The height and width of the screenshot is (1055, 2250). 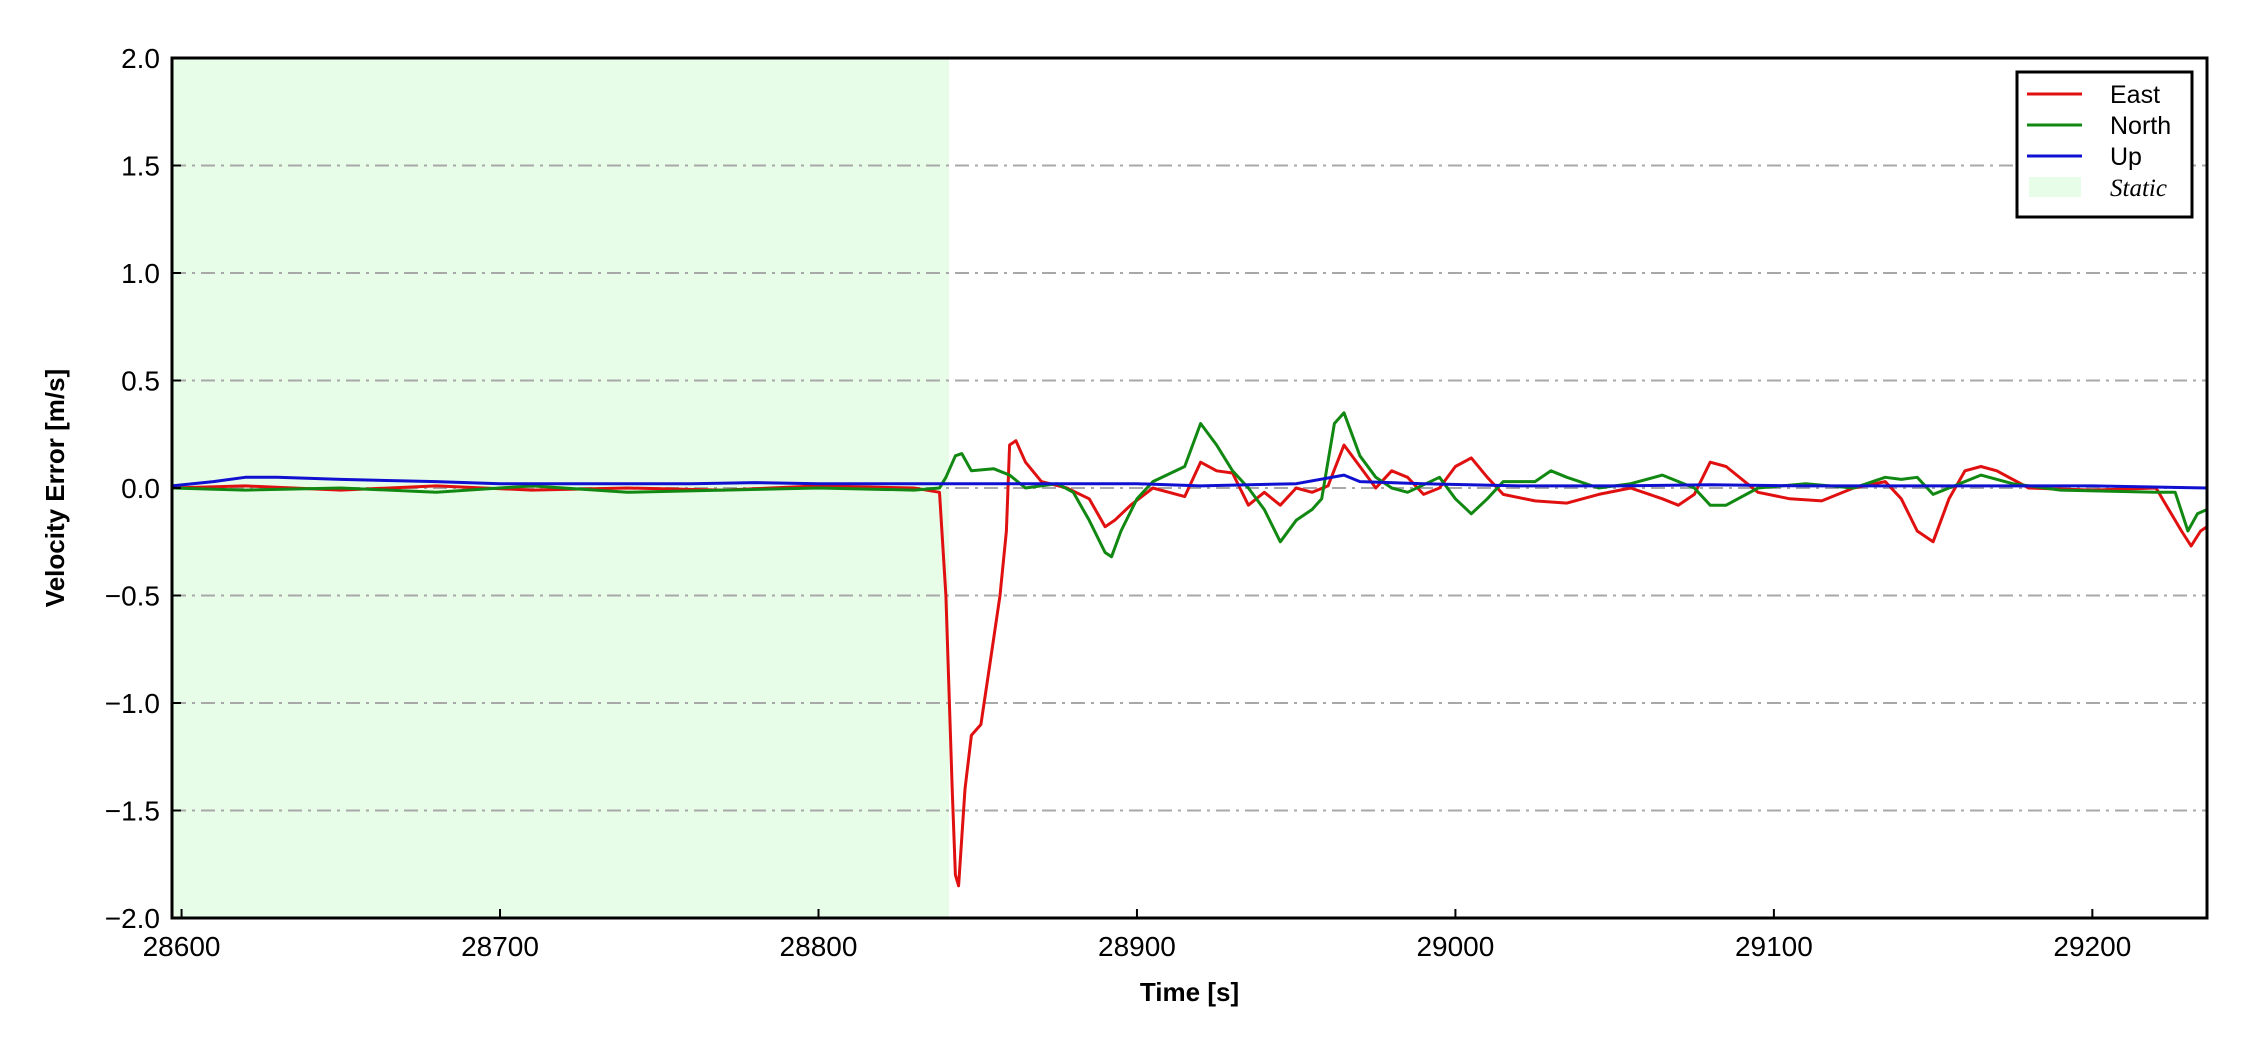 What do you see at coordinates (132, 596) in the screenshot?
I see `y-tick-label: −0.5` at bounding box center [132, 596].